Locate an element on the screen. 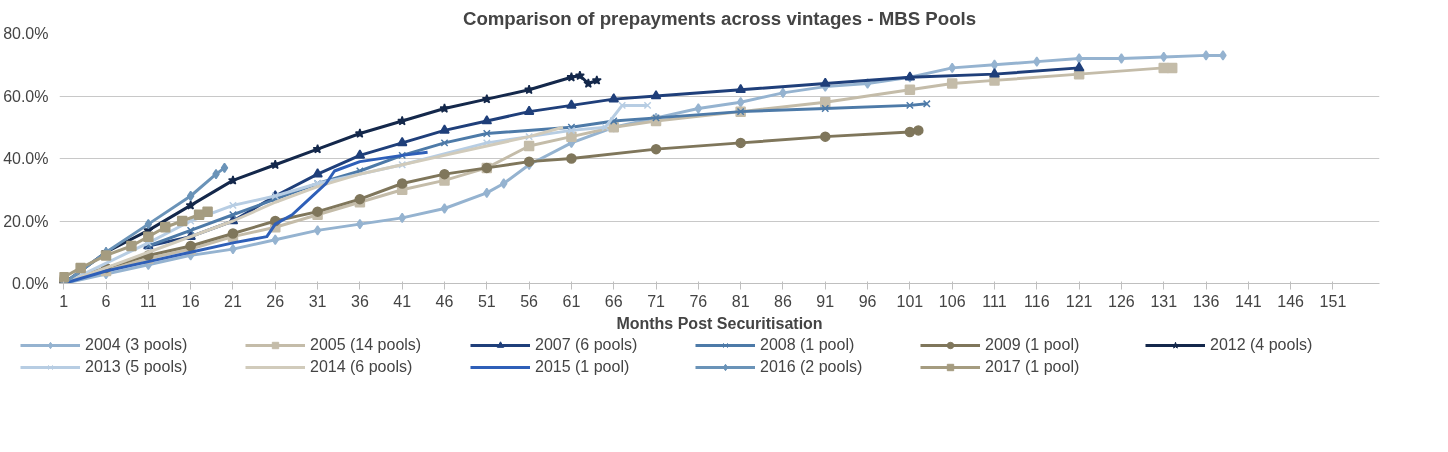 The height and width of the screenshot is (452, 1448). x-tick-label: 41 is located at coordinates (402, 301).